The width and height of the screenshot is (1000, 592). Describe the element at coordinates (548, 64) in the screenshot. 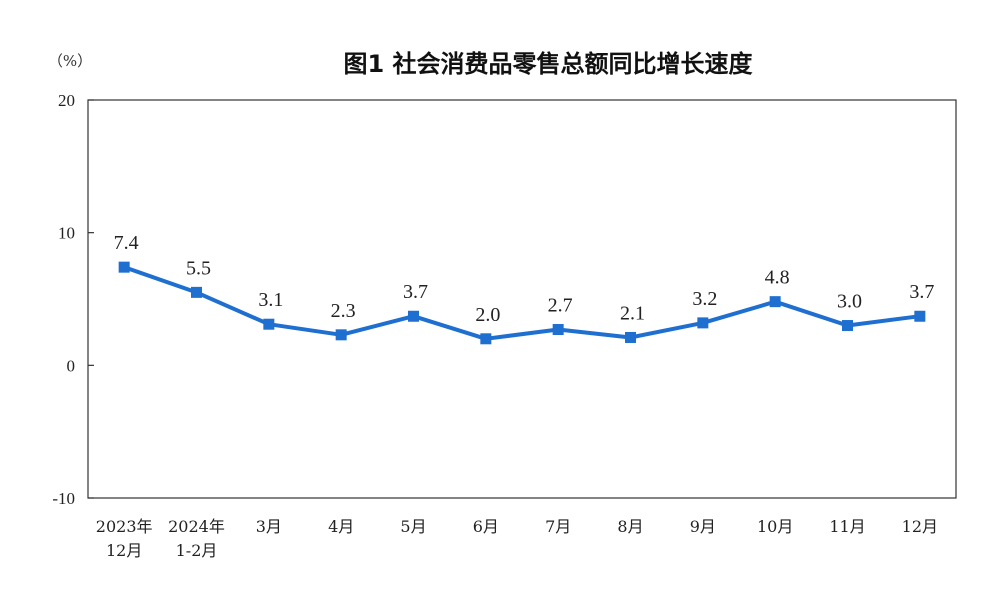

I see `chart-title: 图1 社会消费品零售总额同比增长速度` at that location.